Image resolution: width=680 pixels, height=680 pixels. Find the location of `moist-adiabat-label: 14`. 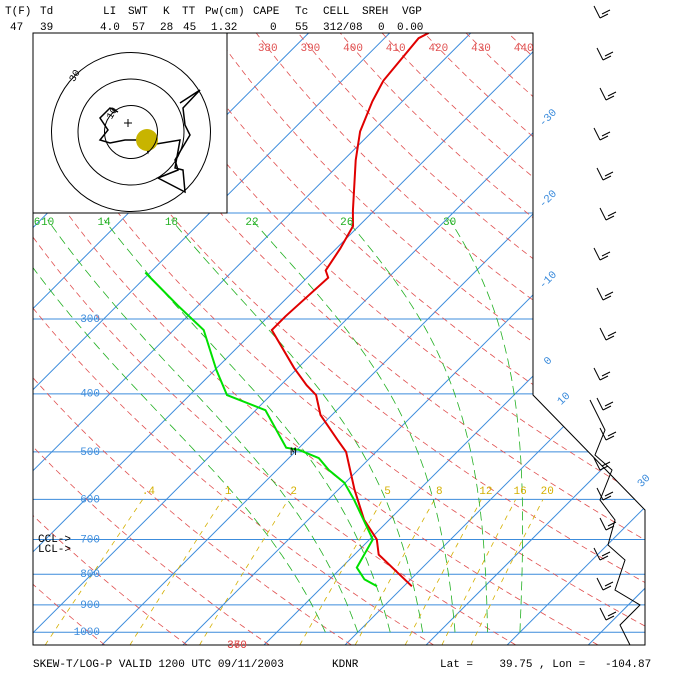

moist-adiabat-label: 14 is located at coordinates (105, 223).